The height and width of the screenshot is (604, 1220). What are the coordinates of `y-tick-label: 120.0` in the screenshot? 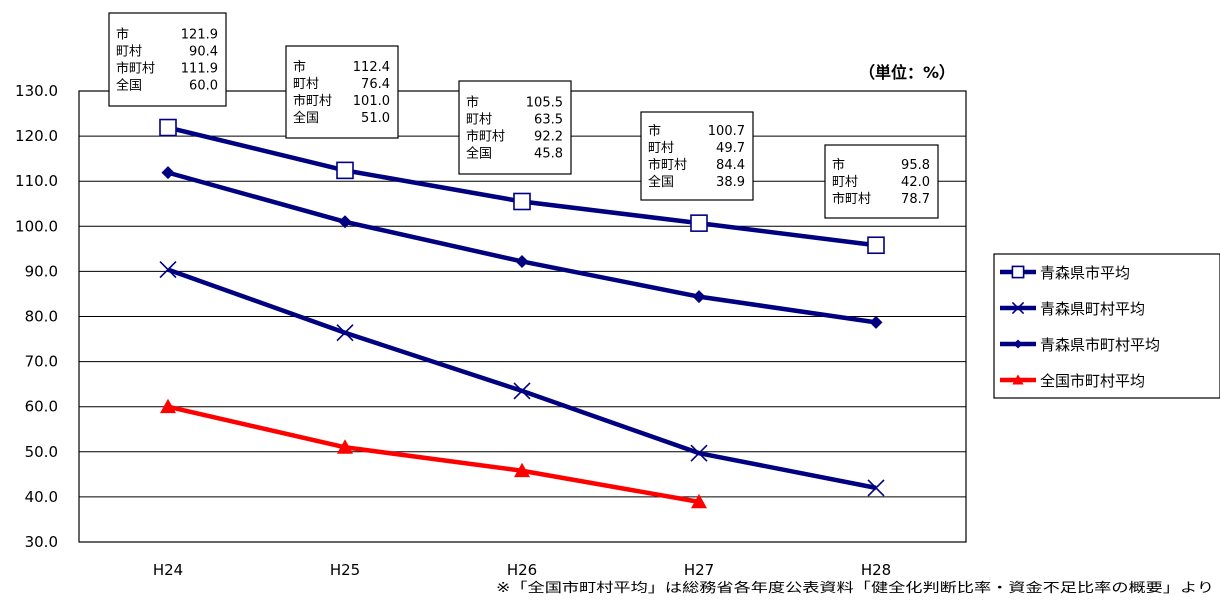 It's located at (36, 136).